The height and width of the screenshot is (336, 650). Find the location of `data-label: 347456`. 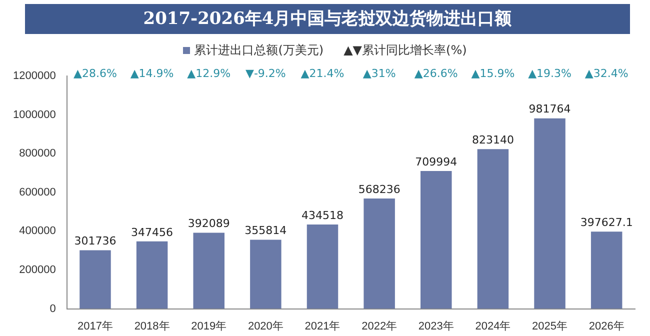

data-label: 347456 is located at coordinates (152, 232).